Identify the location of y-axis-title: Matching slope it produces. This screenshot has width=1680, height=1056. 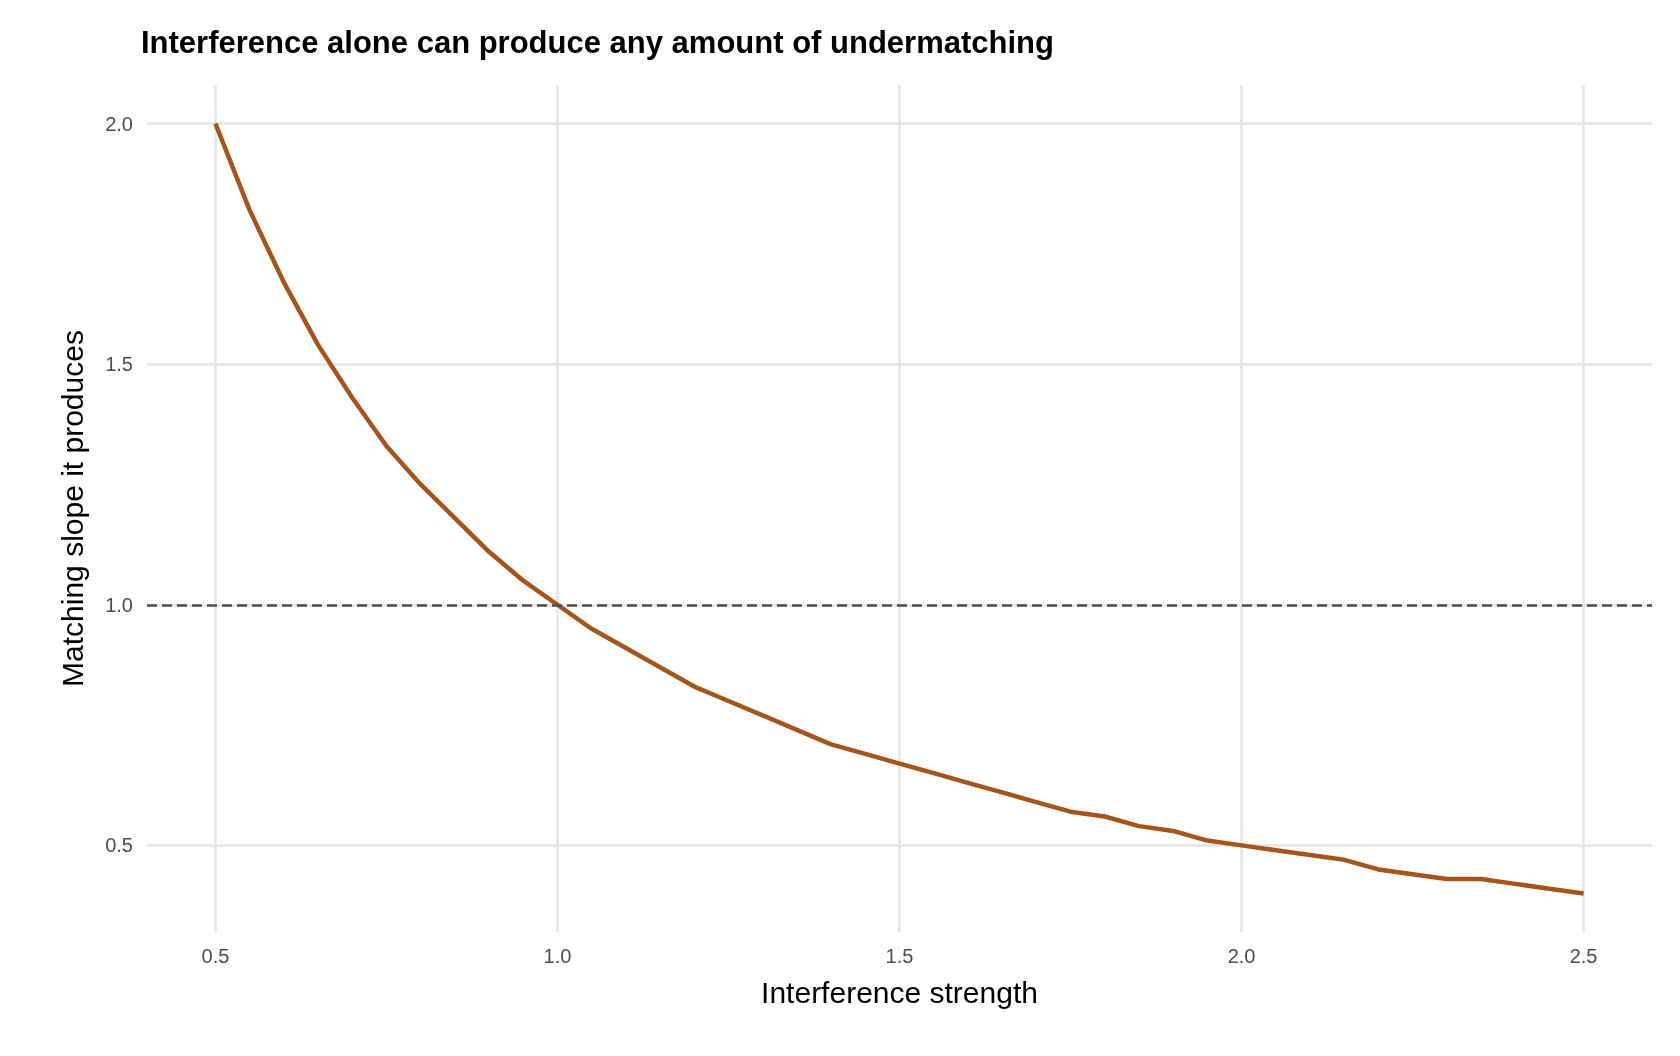
(72, 508).